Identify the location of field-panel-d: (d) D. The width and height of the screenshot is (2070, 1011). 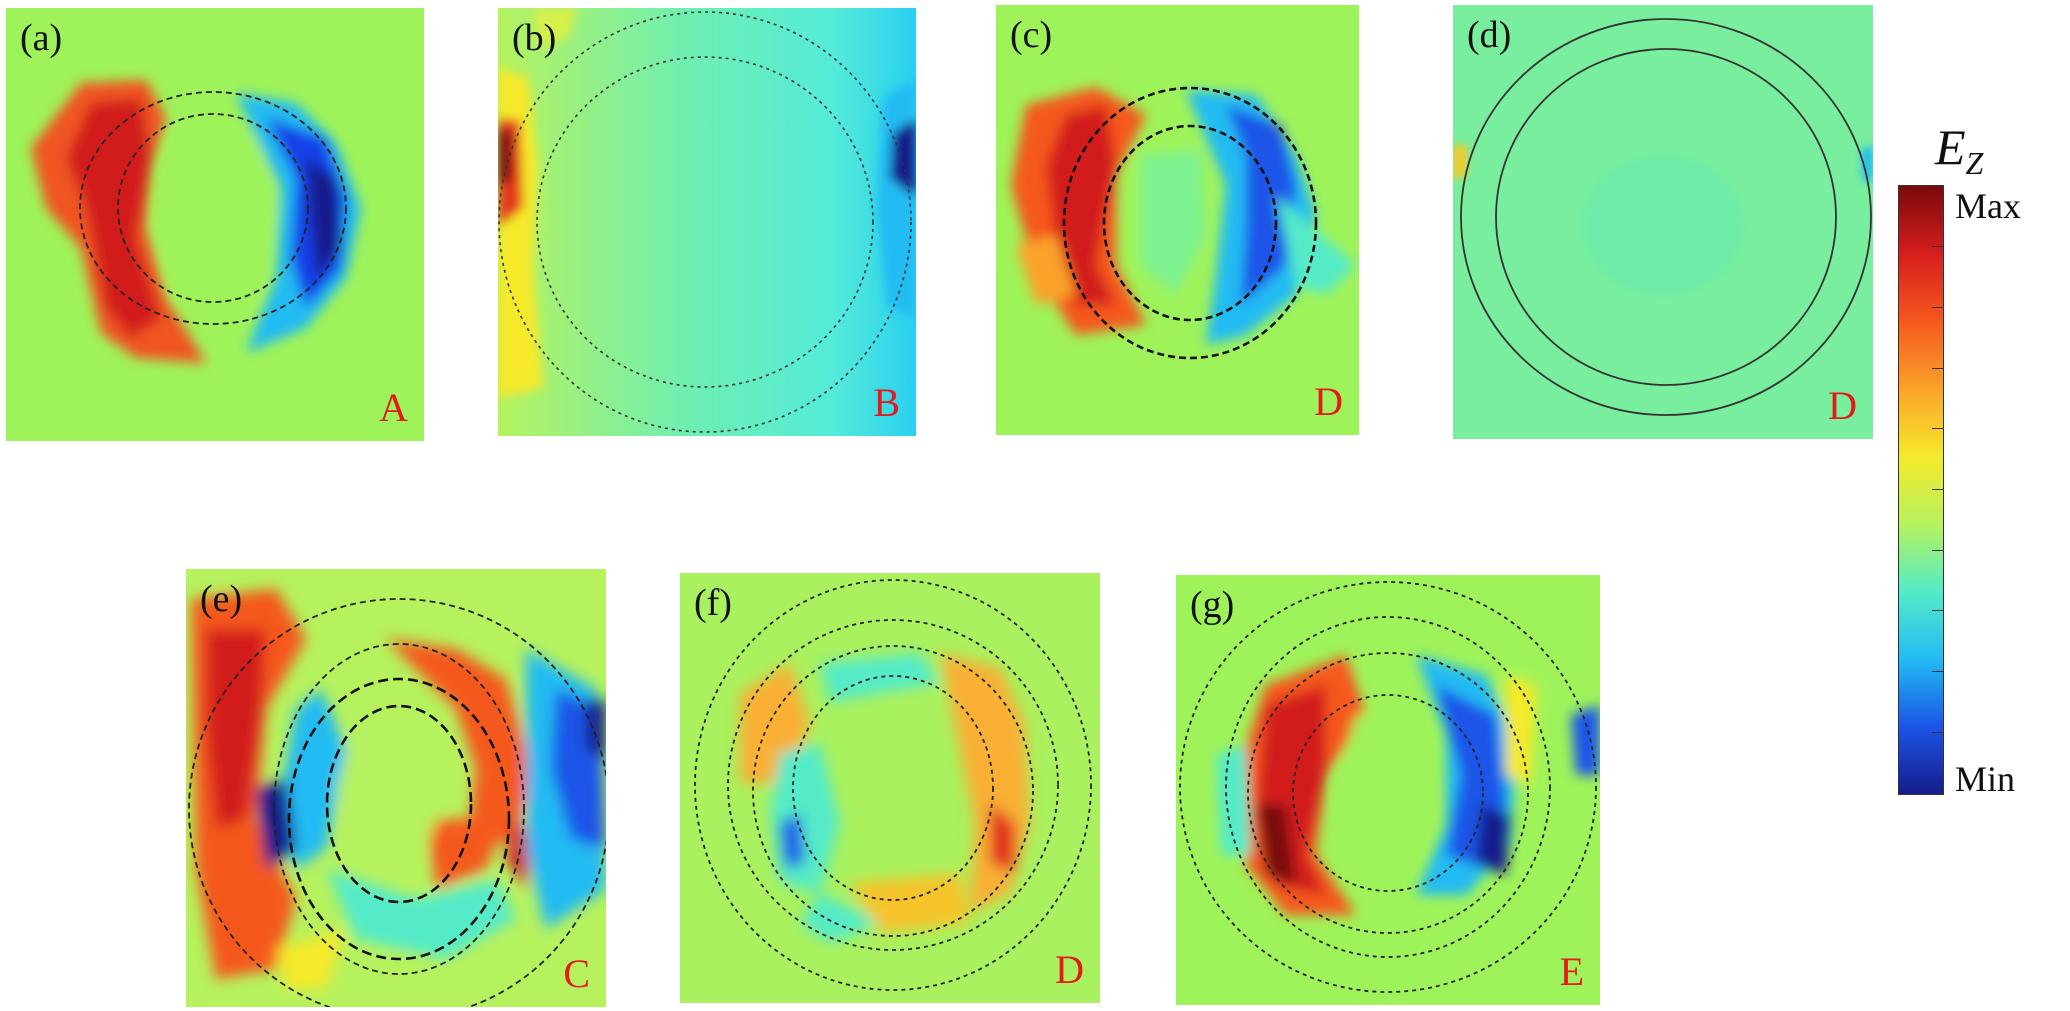
(1663, 222).